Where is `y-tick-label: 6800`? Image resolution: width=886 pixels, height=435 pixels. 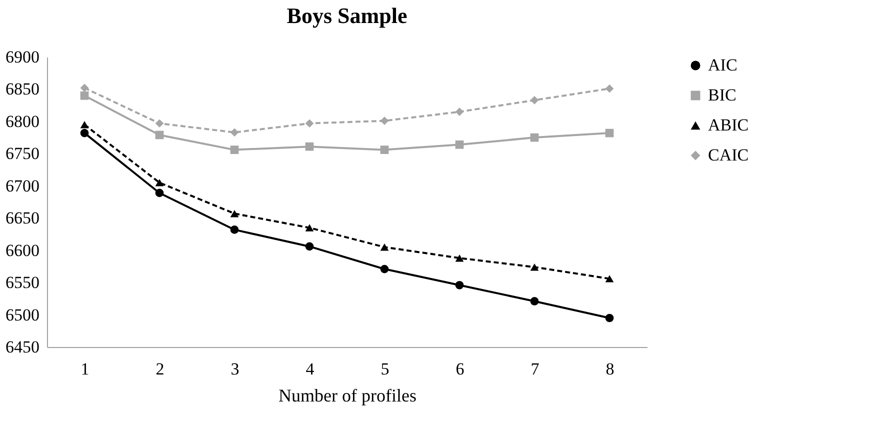
y-tick-label: 6800 is located at coordinates (23, 121).